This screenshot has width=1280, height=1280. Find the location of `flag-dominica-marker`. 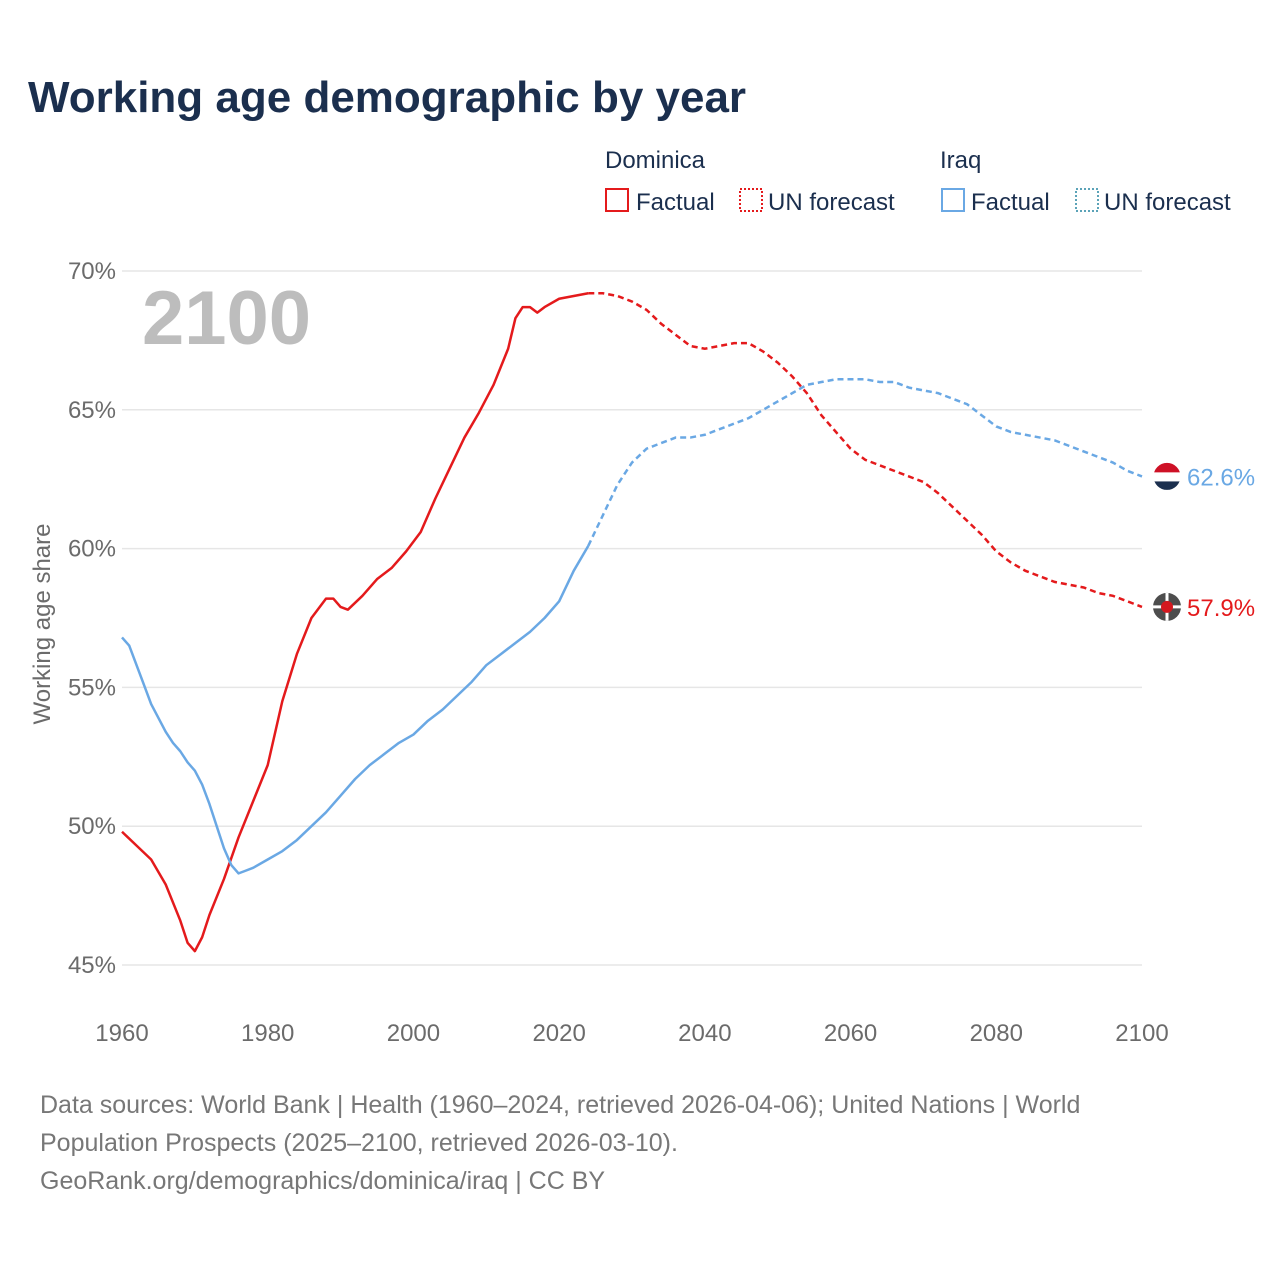

flag-dominica-marker is located at coordinates (1167, 606).